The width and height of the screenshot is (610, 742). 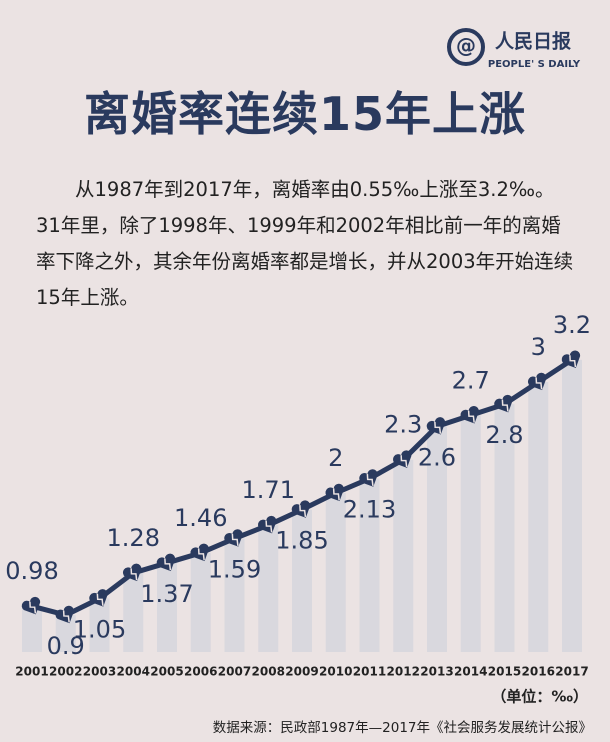 I want to click on source: 数据来源：民政部1987年—2017年《社会服务发展统计公报》, so click(x=402, y=728).